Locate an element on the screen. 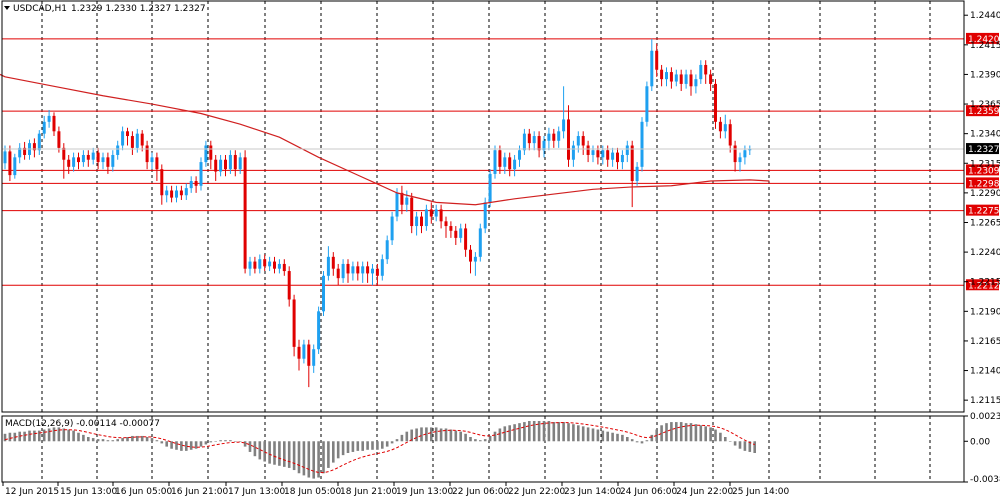  x-tick-label: 17 Jun 13:00 is located at coordinates (256, 492).